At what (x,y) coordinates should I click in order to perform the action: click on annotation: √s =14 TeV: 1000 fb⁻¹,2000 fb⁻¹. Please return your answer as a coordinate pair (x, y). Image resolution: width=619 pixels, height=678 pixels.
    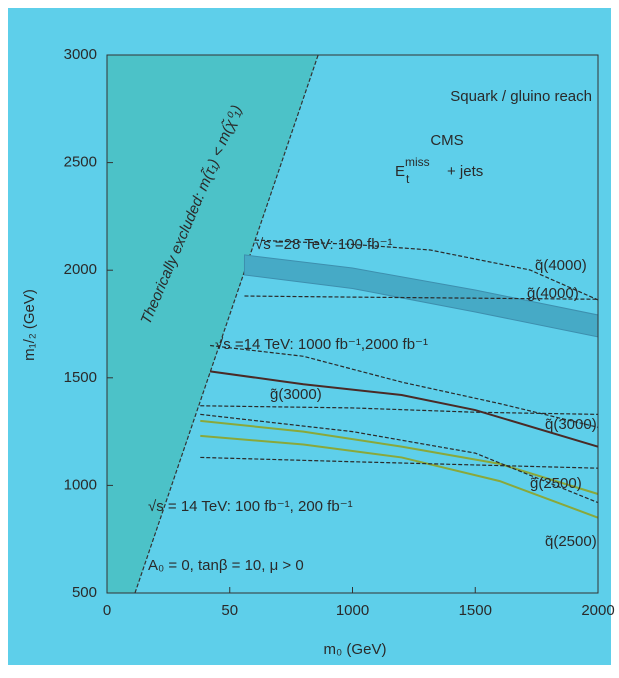
    Looking at the image, I should click on (321, 344).